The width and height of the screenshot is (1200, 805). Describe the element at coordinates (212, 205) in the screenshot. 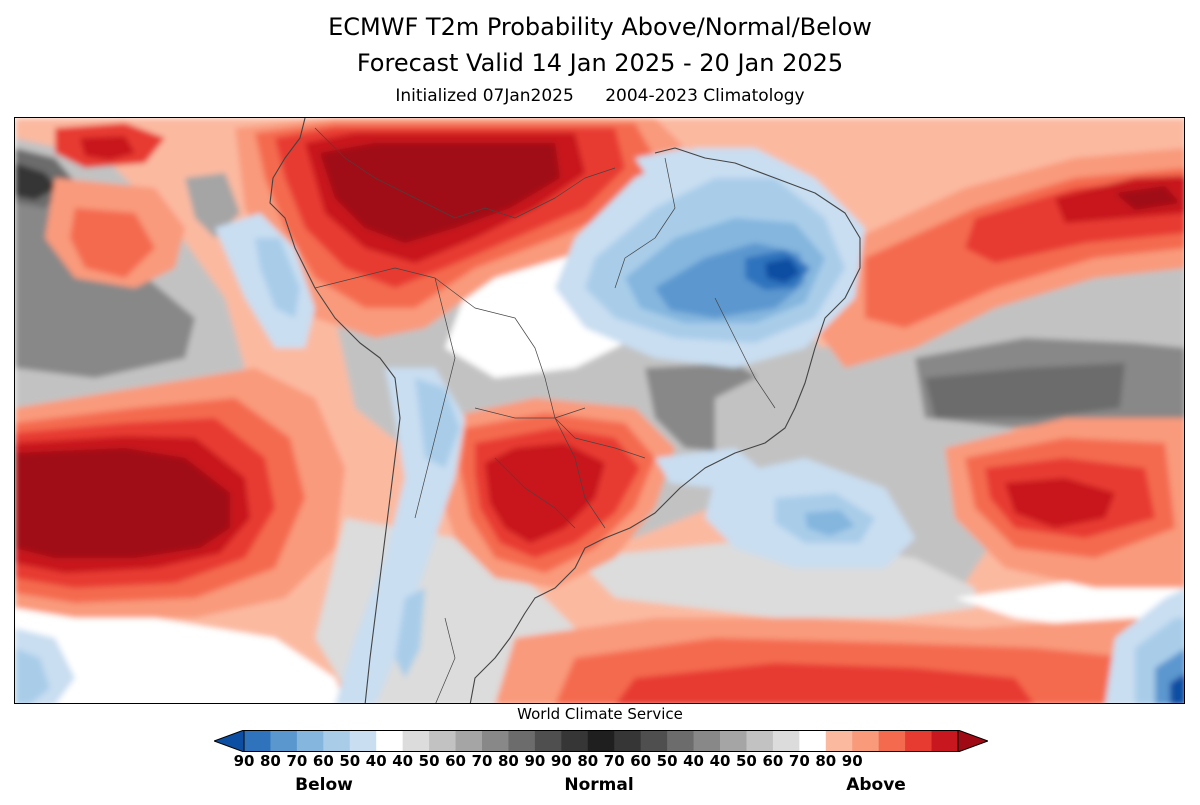

I see `normal-zone-peru-coast` at that location.